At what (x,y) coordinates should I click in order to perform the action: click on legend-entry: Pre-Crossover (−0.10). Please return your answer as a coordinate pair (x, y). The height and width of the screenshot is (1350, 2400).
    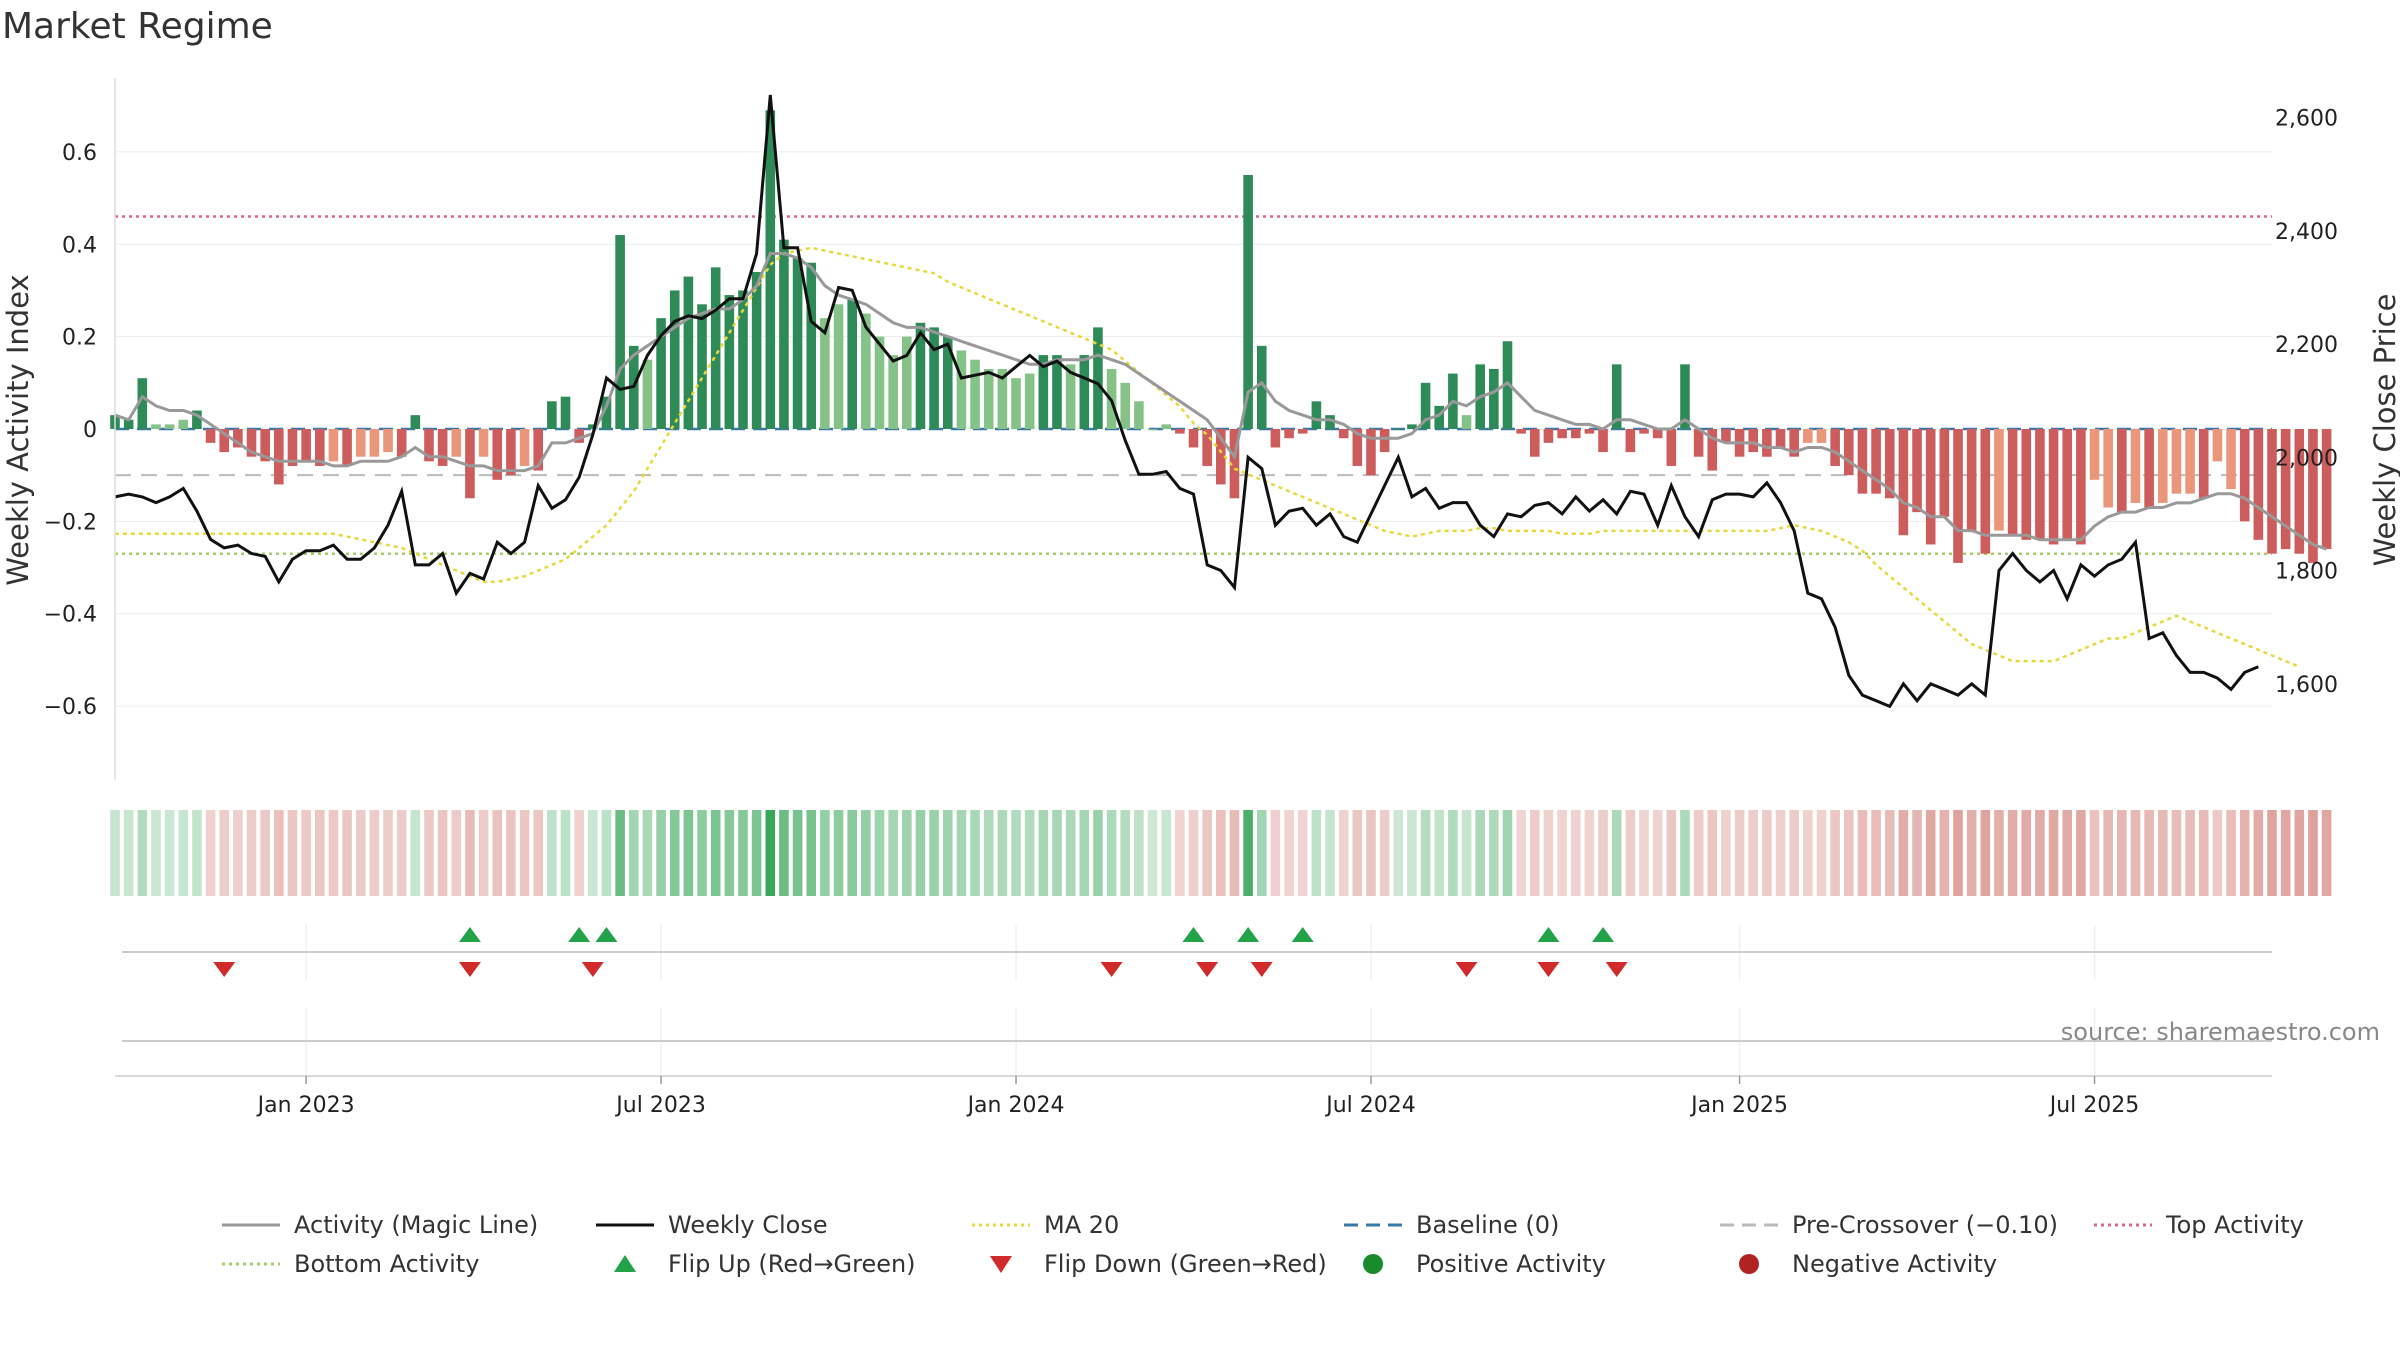
    Looking at the image, I should click on (1889, 1225).